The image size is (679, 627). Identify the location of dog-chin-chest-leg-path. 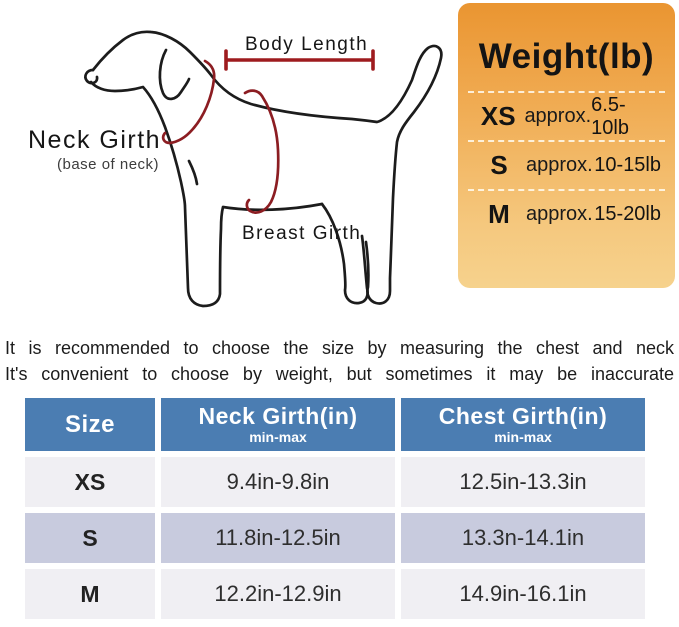
(206, 194).